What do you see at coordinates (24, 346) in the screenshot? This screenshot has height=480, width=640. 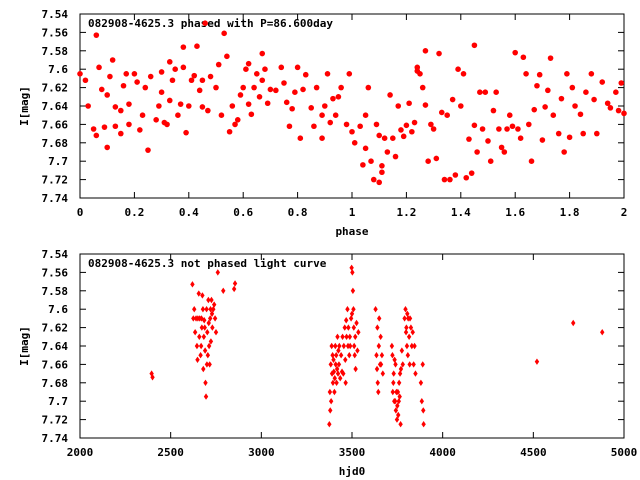 I see `y-axis-label: I[mag]` at bounding box center [24, 346].